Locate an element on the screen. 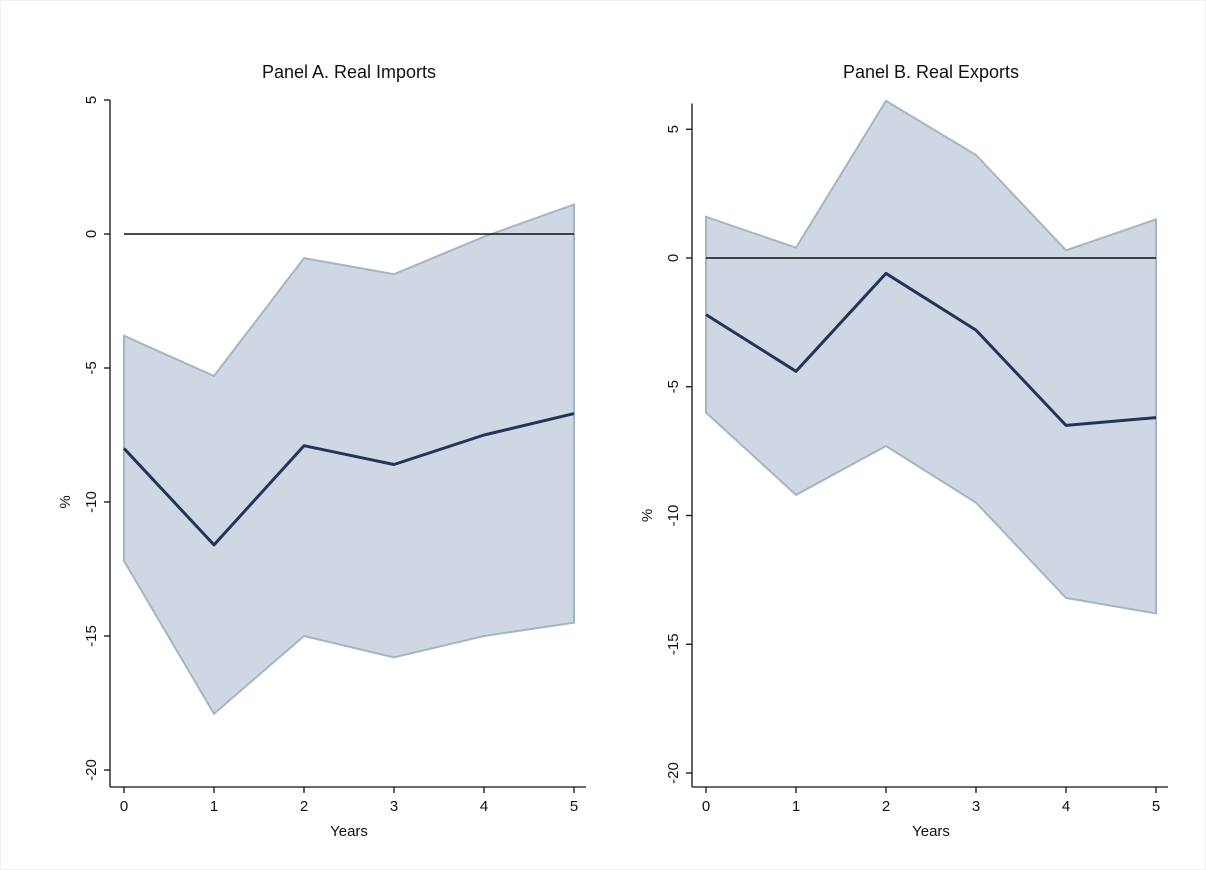  panel-title: Panel B. Real Exports is located at coordinates (931, 72).